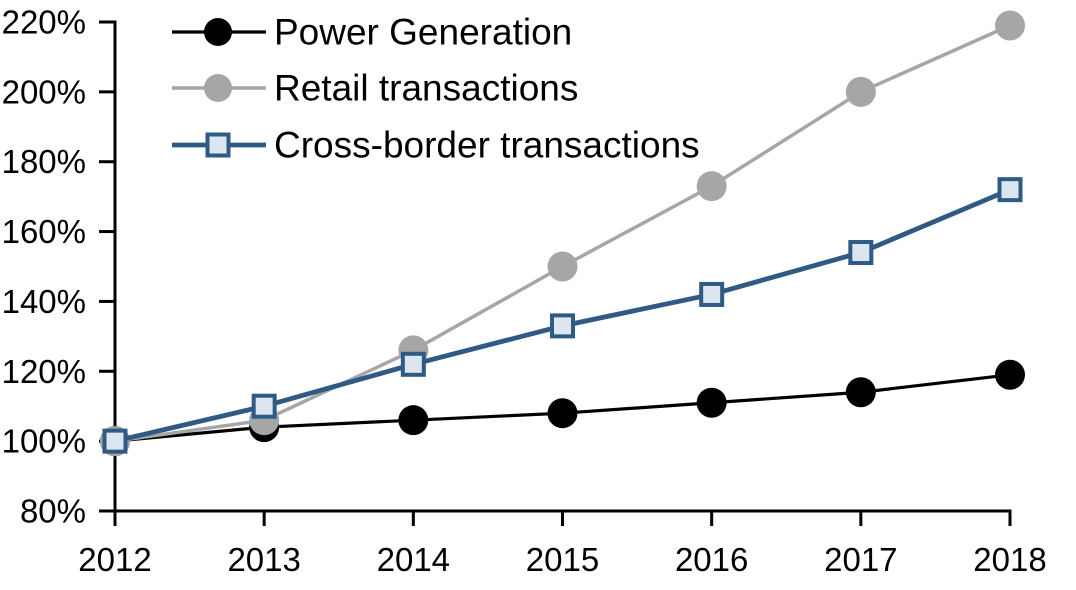 The height and width of the screenshot is (590, 1076). What do you see at coordinates (44, 231) in the screenshot?
I see `y-axis-tick-label: 160%` at bounding box center [44, 231].